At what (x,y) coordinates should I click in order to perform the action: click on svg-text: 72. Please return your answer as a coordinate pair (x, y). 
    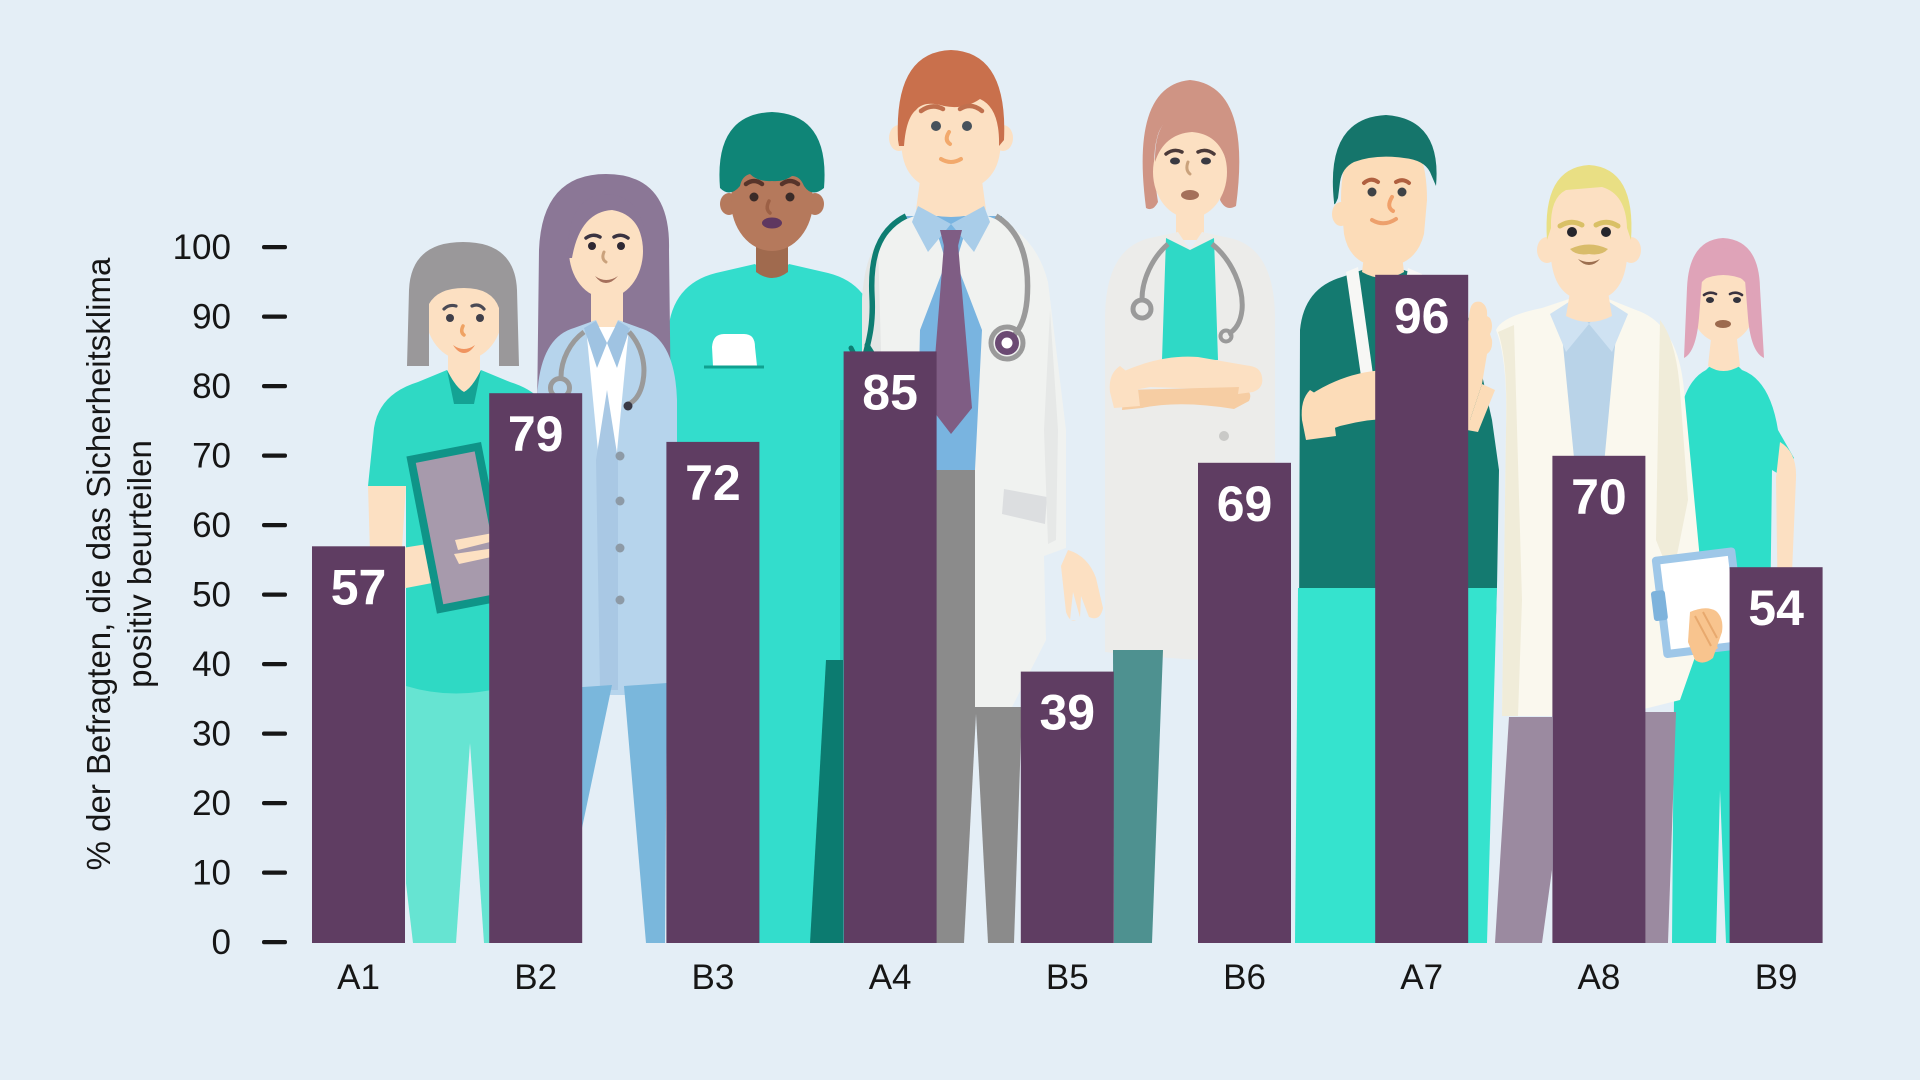
    Looking at the image, I should click on (713, 483).